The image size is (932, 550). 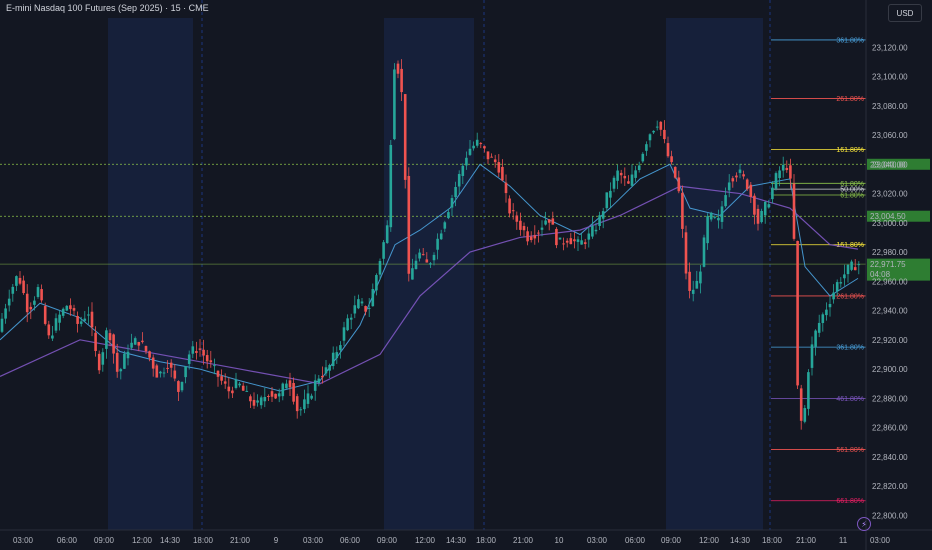 I want to click on y-tick-label: 23,000.00, so click(x=890, y=223).